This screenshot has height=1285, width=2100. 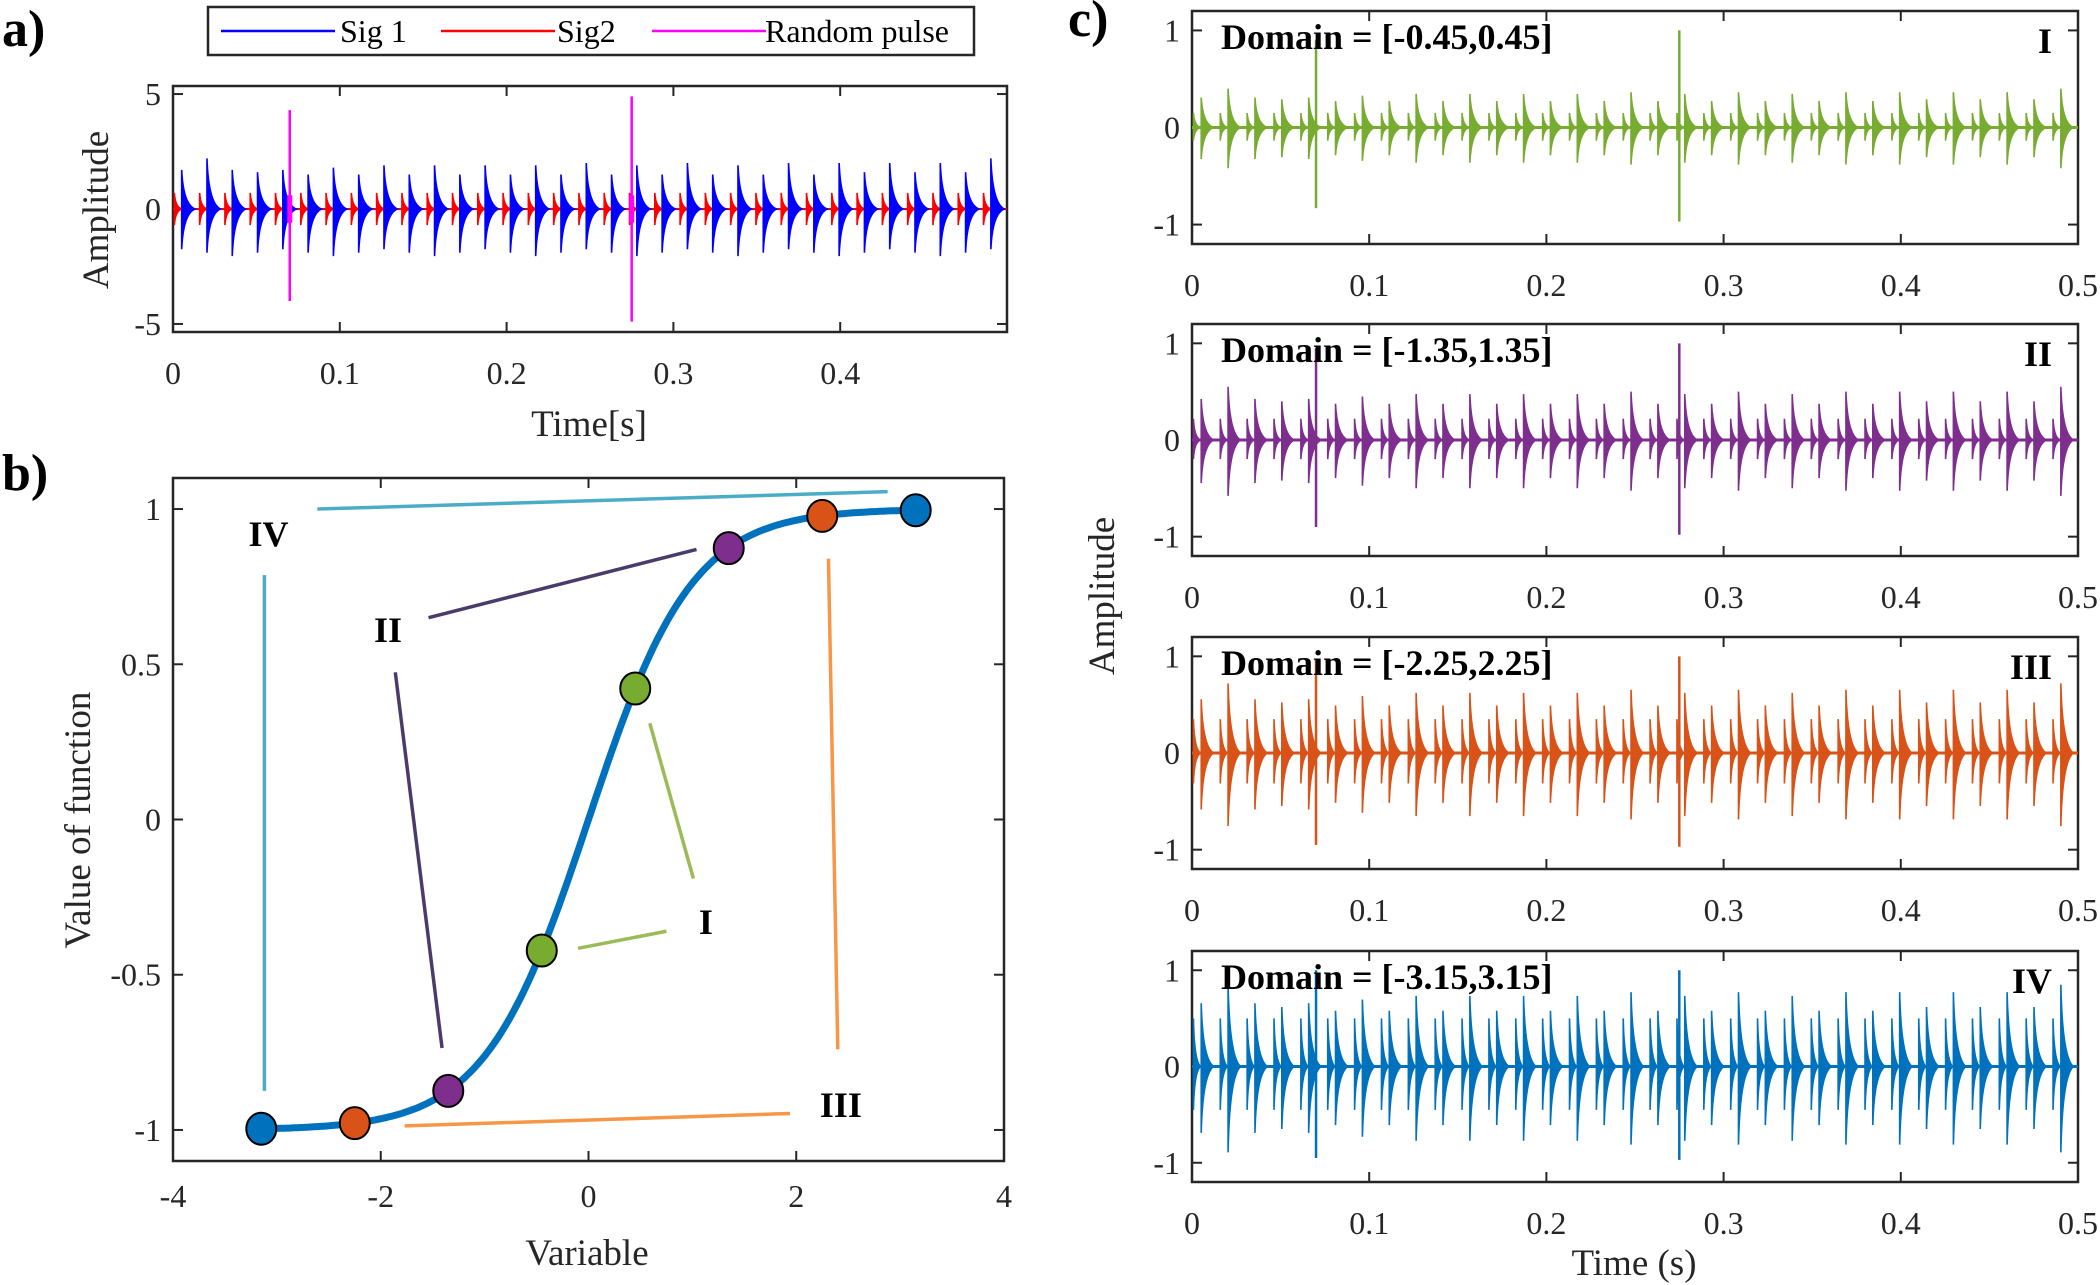 What do you see at coordinates (1635, 126) in the screenshot?
I see `plot-area` at bounding box center [1635, 126].